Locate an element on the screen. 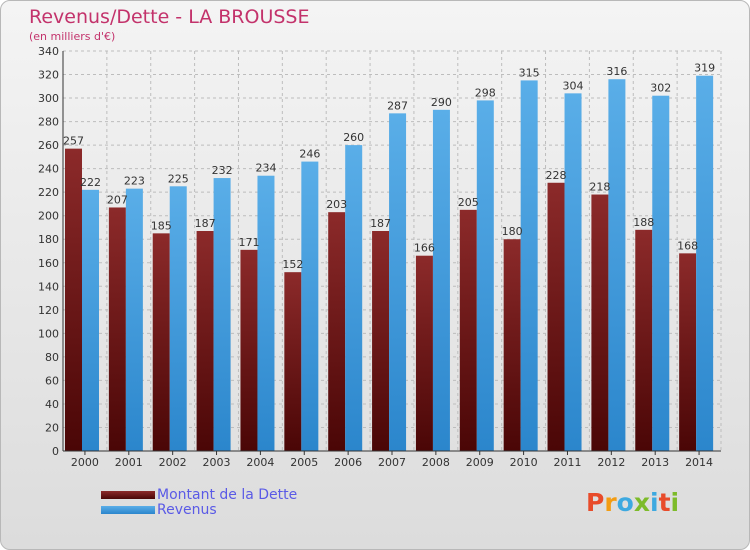 This screenshot has height=550, width=750. y-tick-label: 40 is located at coordinates (52, 404).